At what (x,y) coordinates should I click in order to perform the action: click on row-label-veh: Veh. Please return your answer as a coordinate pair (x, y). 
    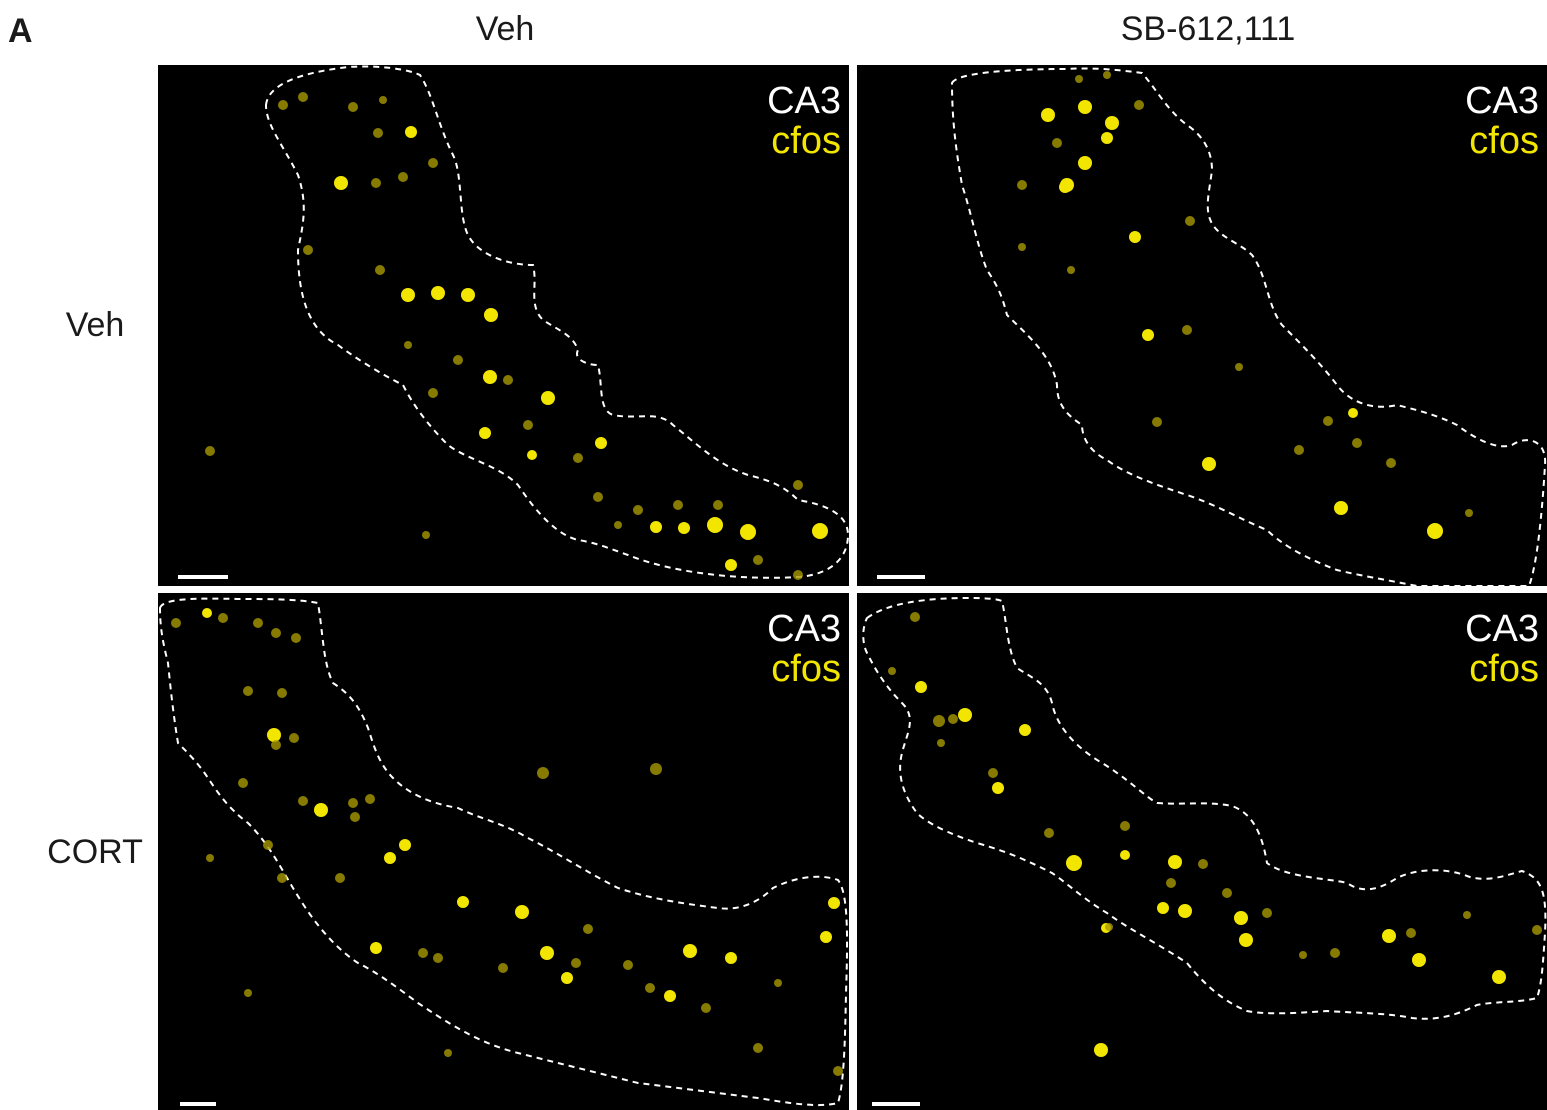
    Looking at the image, I should click on (95, 325).